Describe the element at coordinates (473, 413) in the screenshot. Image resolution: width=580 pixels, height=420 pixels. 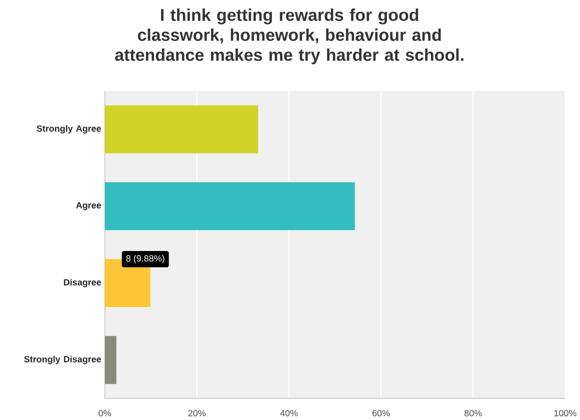
I see `x-tick-label: 80%` at that location.